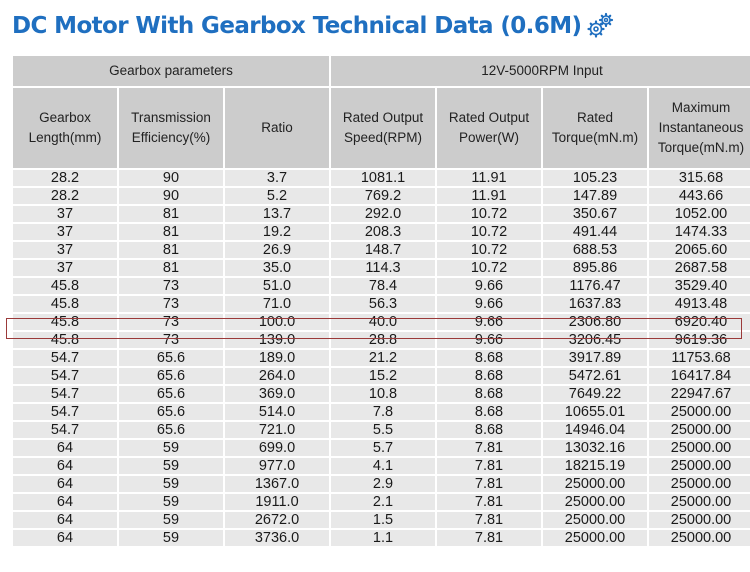 The height and width of the screenshot is (572, 750). I want to click on cell-ratio: 1911.0, so click(277, 502).